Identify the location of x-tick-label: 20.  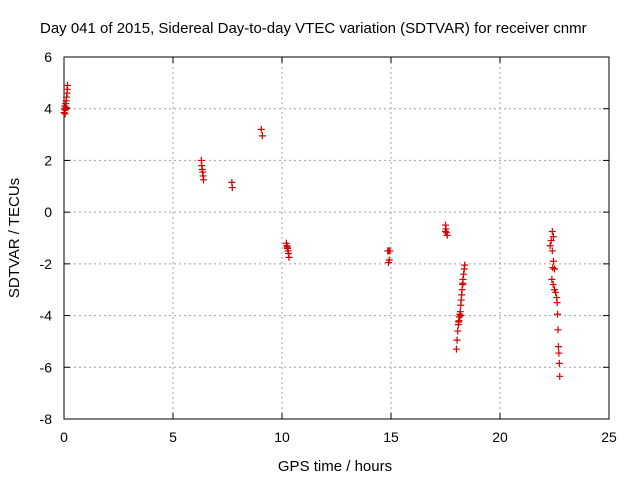
(500, 437).